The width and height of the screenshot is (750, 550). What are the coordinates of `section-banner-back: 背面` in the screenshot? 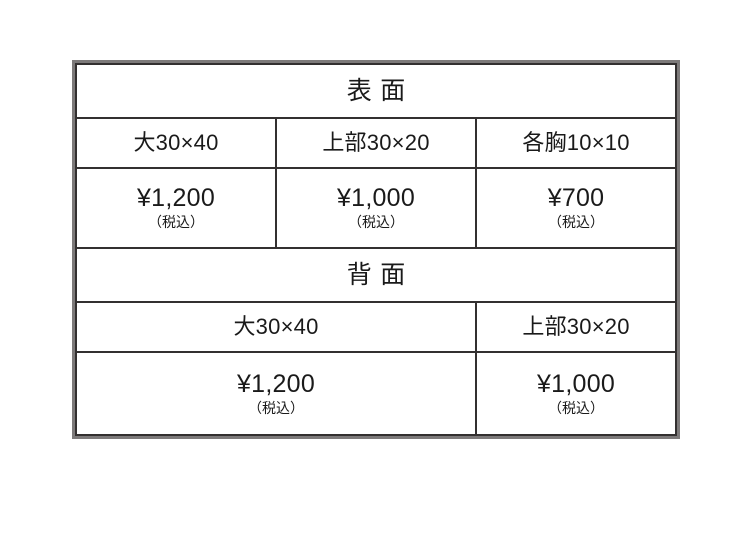 It's located at (376, 275).